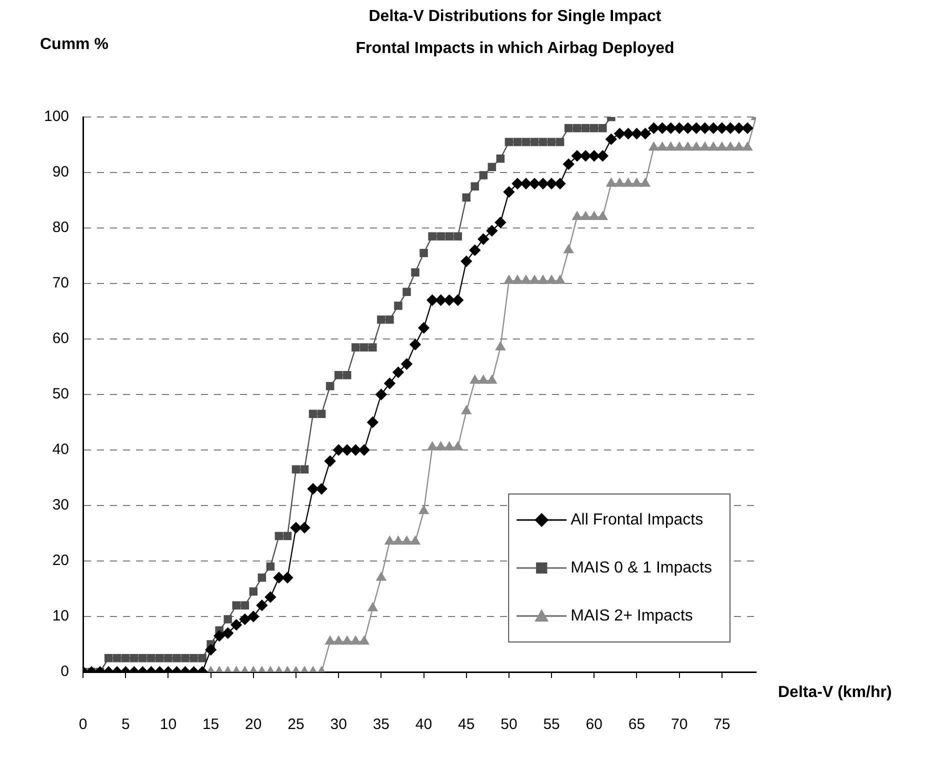  What do you see at coordinates (296, 725) in the screenshot?
I see `x-tick-label: 25` at bounding box center [296, 725].